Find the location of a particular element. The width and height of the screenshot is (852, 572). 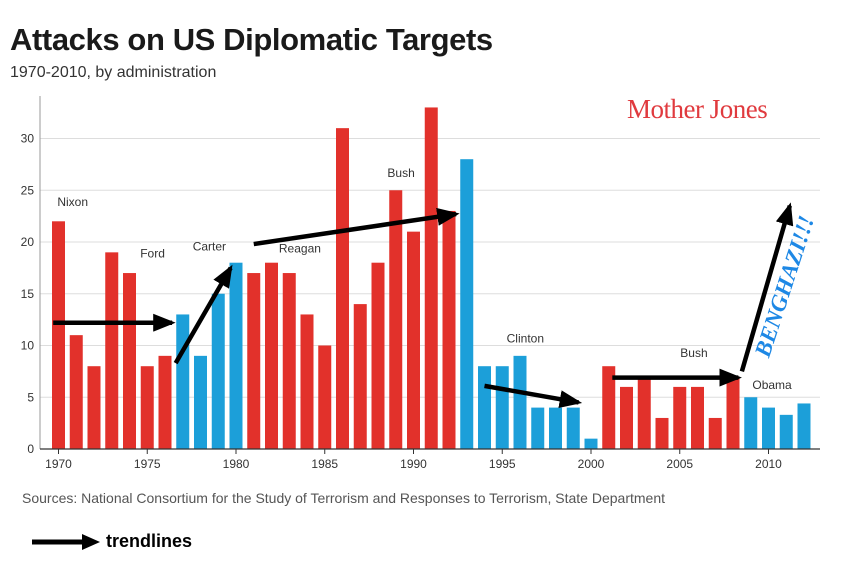

bar-1972 is located at coordinates (94, 407).